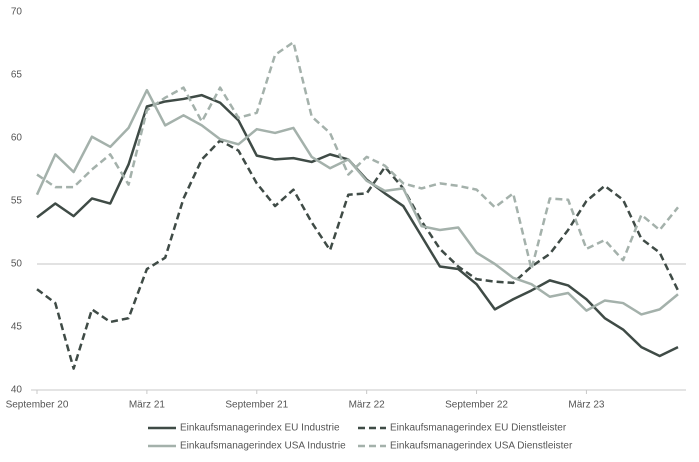 This screenshot has height=462, width=699. Describe the element at coordinates (478, 428) in the screenshot. I see `legend-label: Einkaufsmanagerindex EU Dienstleister` at that location.